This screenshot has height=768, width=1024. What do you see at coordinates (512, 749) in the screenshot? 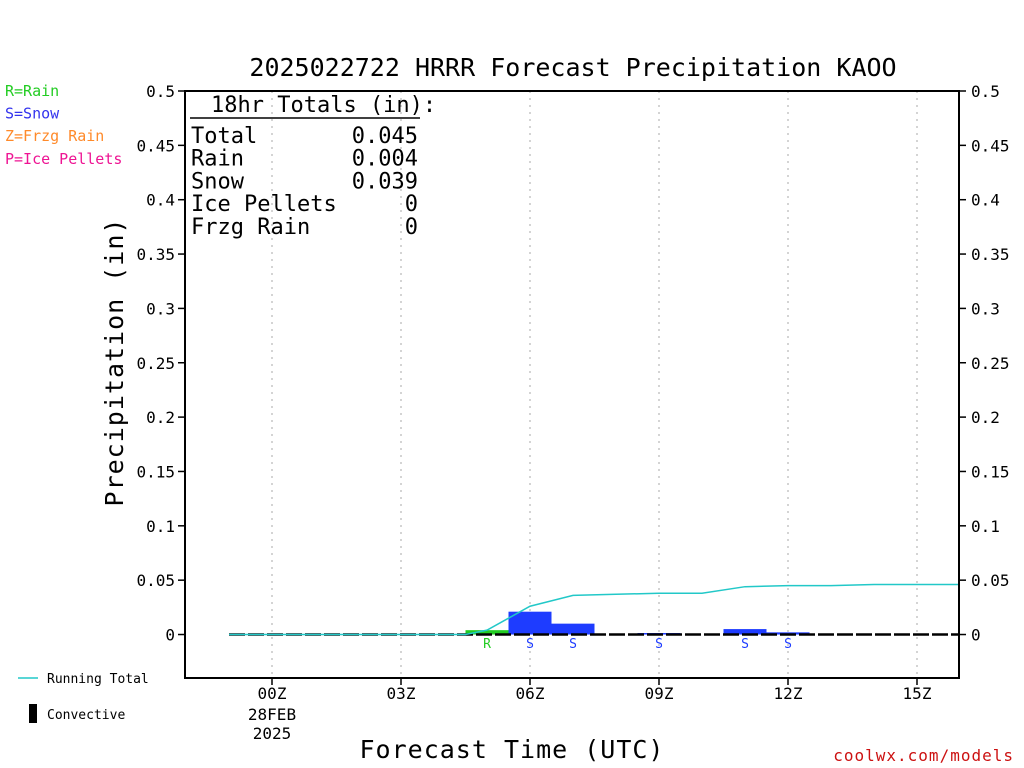
I see `x-axis-label: Forecast Time (UTC)` at bounding box center [512, 749].